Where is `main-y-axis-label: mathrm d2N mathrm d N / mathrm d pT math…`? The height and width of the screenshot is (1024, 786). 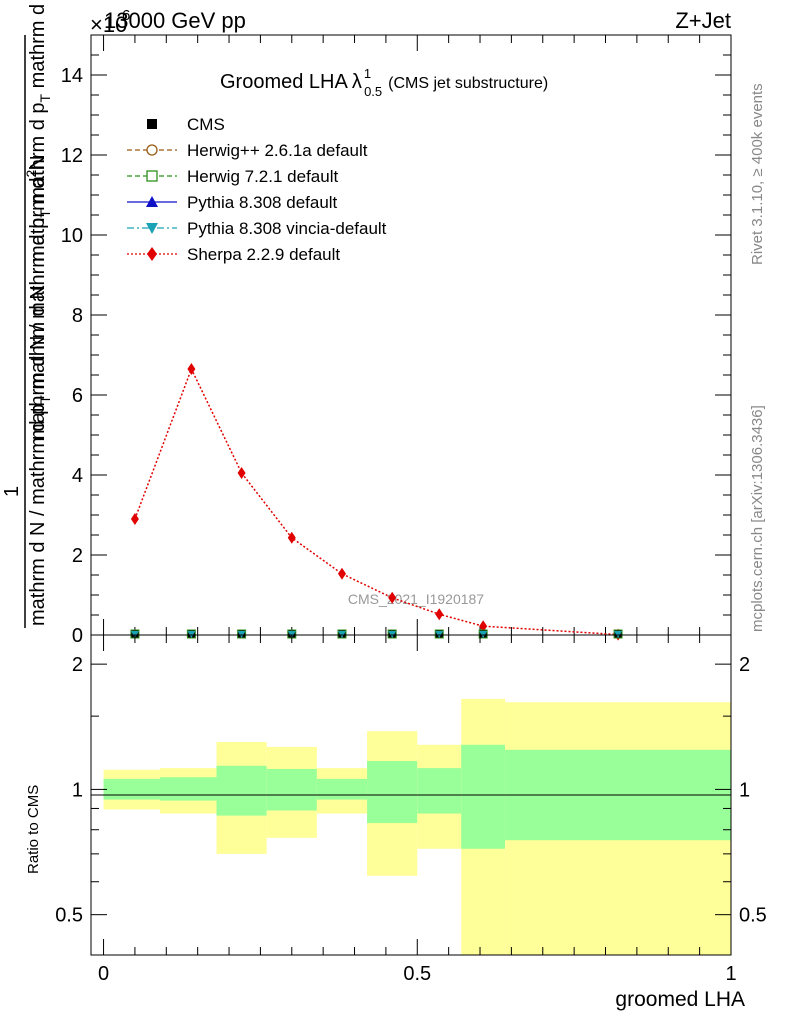
main-y-axis-label: mathrm d2N mathrm d N / mathrm d pT math… is located at coordinates (27, 314).